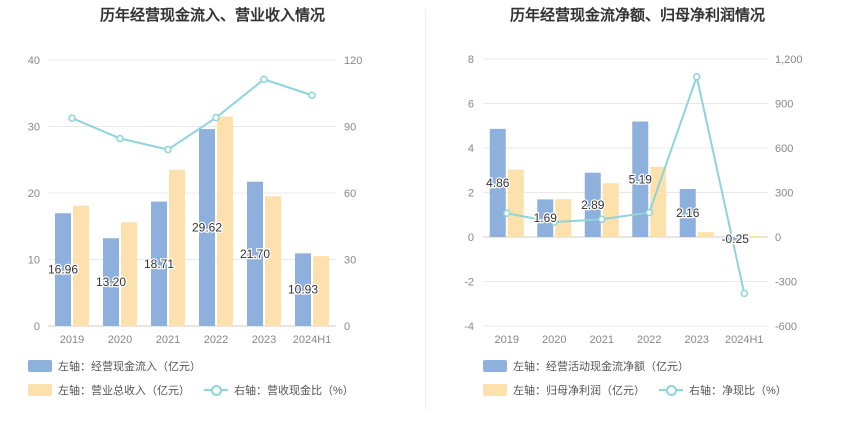  What do you see at coordinates (212, 15) in the screenshot?
I see `left-chart-title: 历年经营现金流入、营业收入情况` at bounding box center [212, 15].